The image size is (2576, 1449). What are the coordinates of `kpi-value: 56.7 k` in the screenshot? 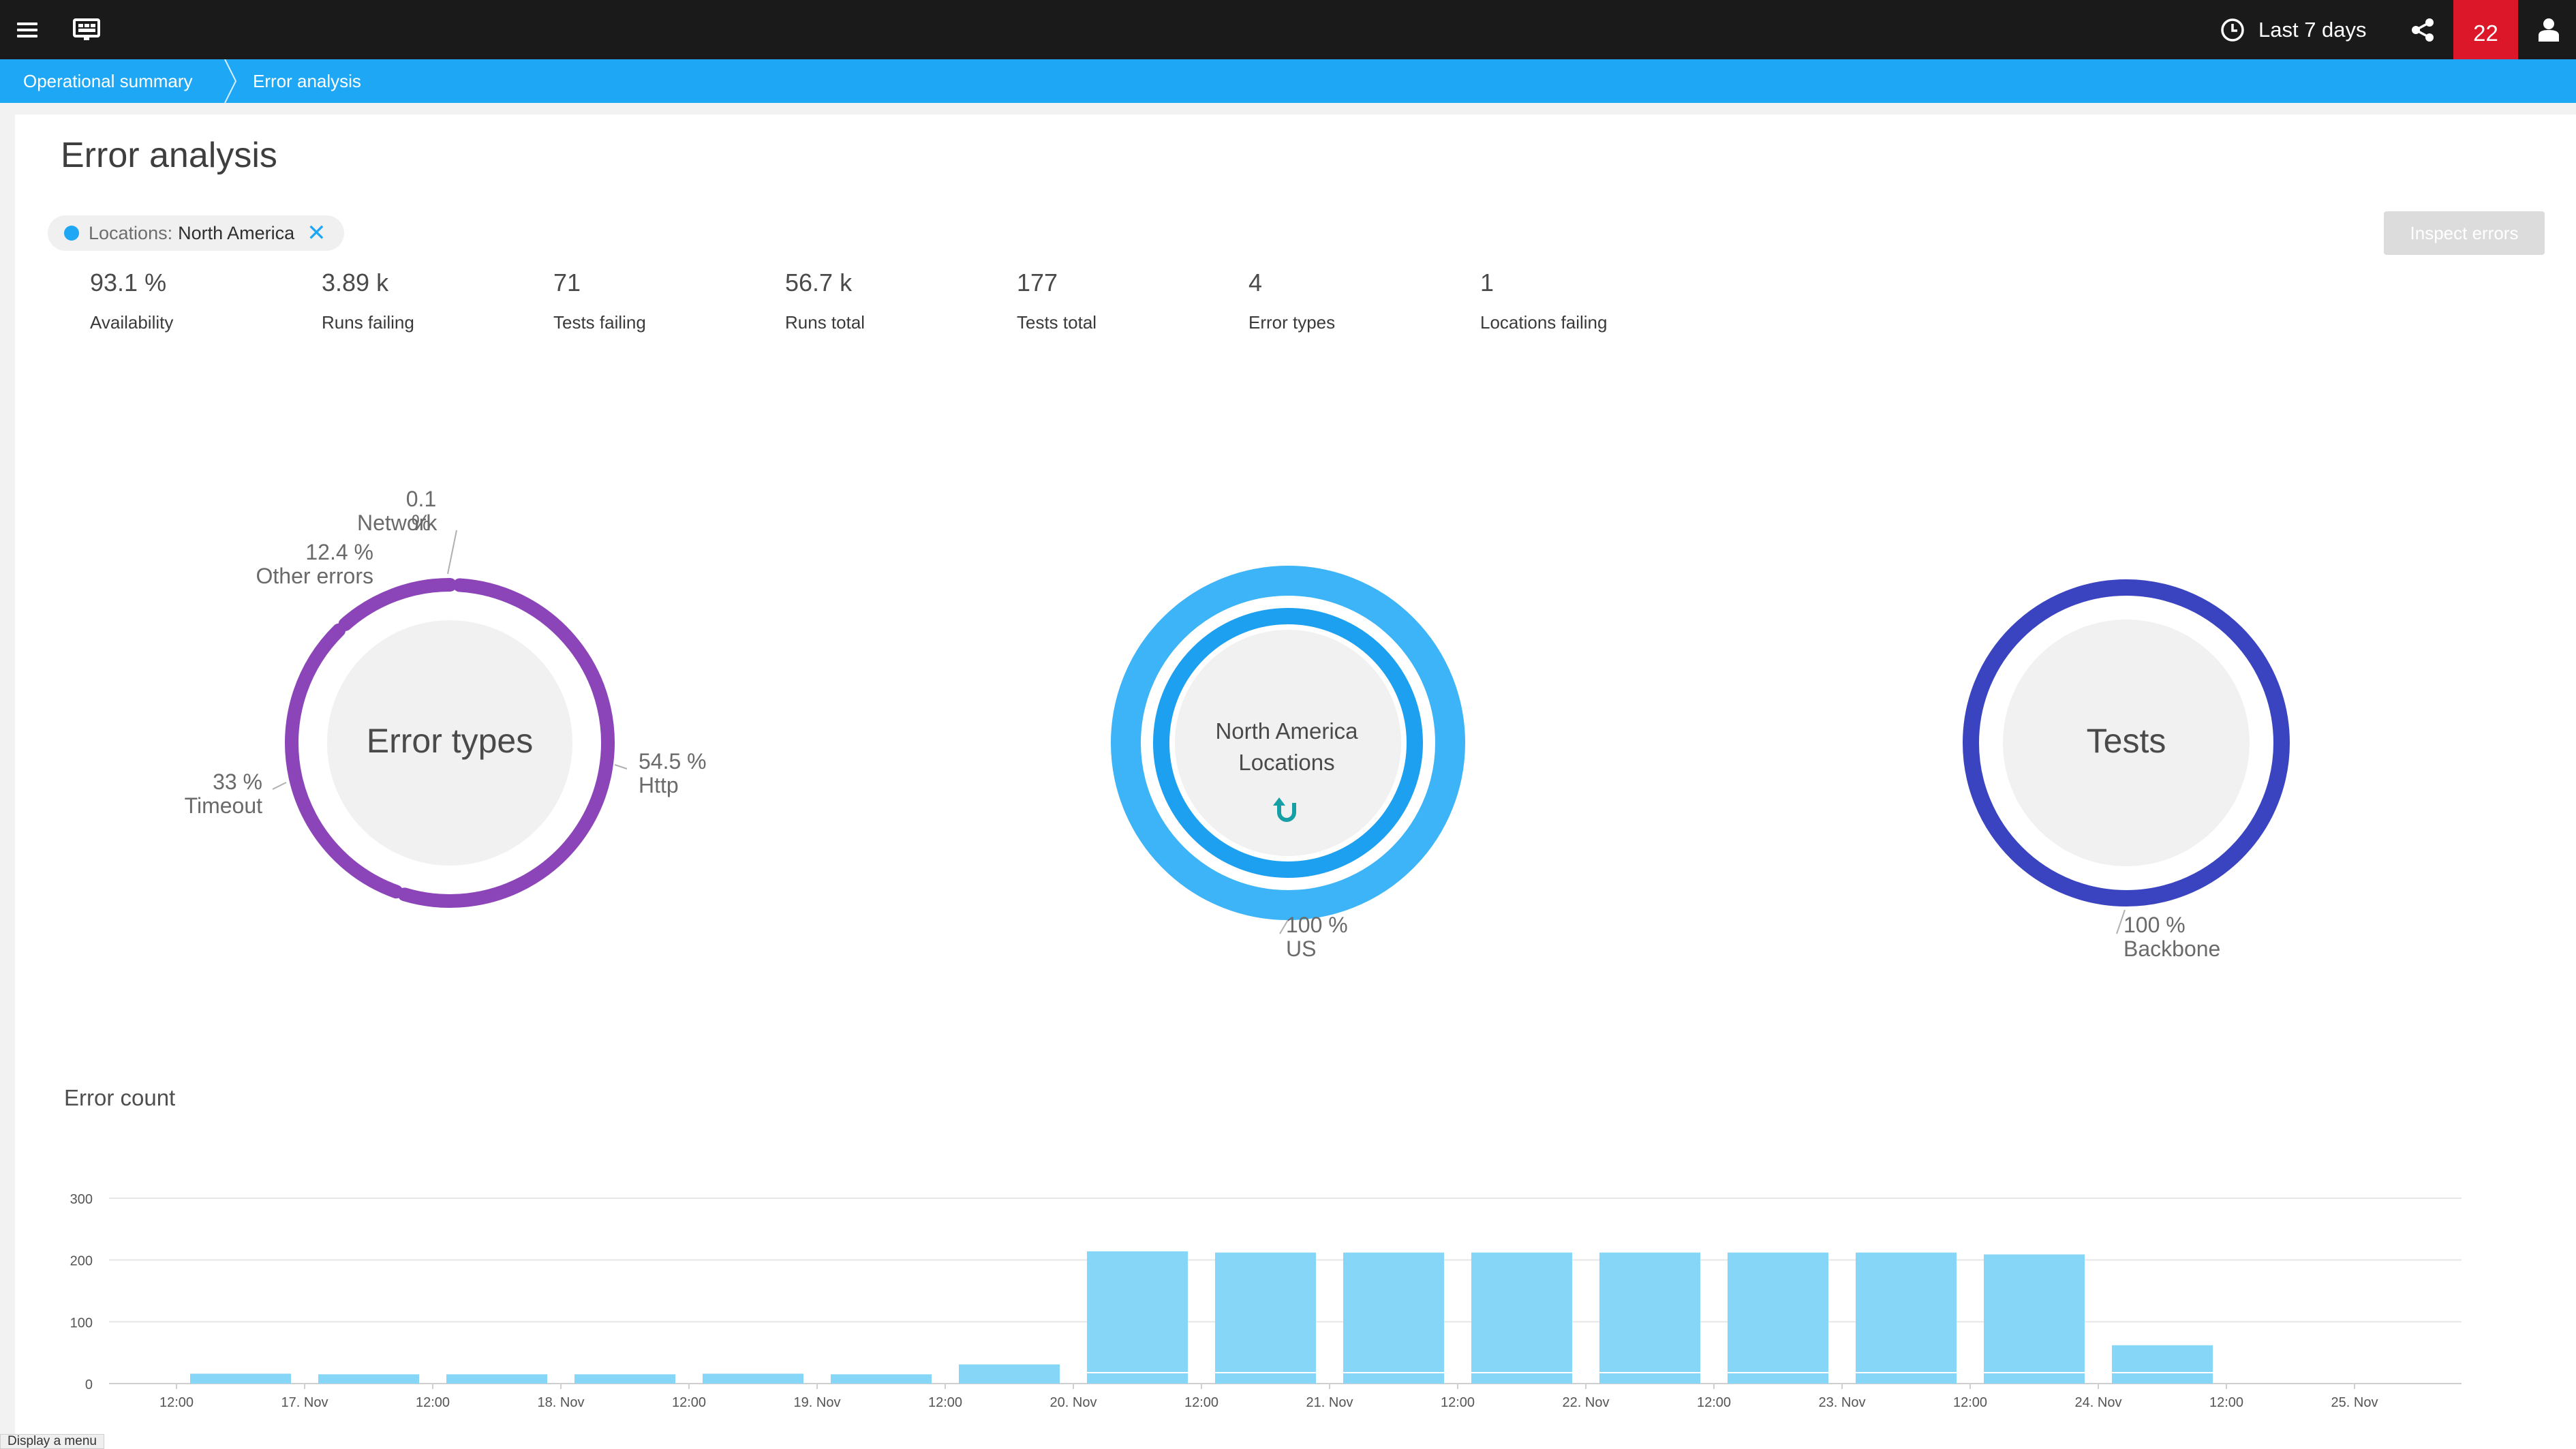 It's located at (819, 282).